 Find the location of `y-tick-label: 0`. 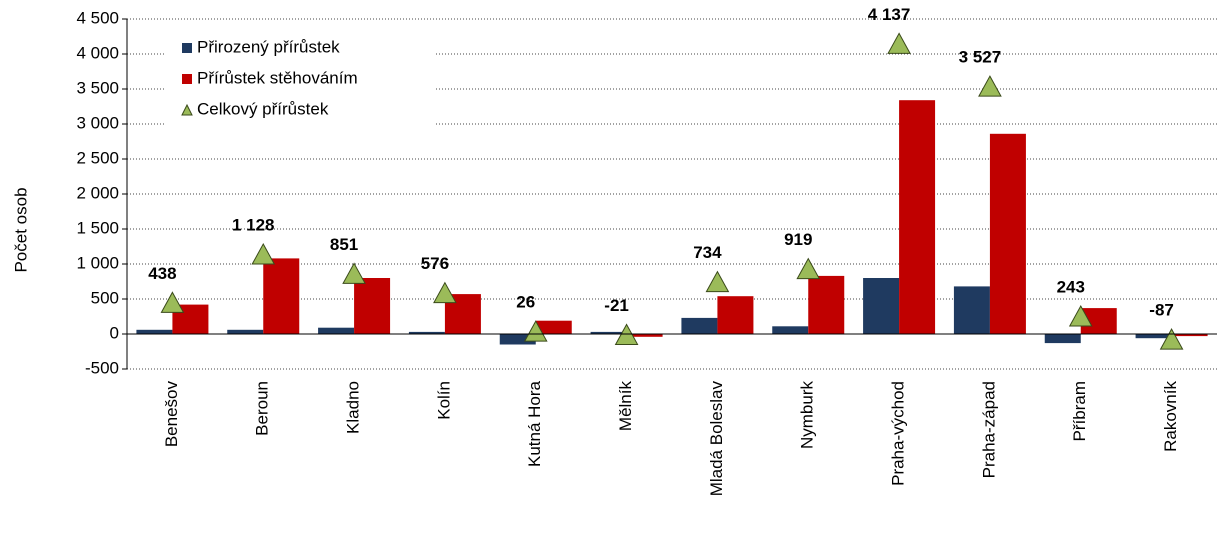

y-tick-label: 0 is located at coordinates (114, 332).